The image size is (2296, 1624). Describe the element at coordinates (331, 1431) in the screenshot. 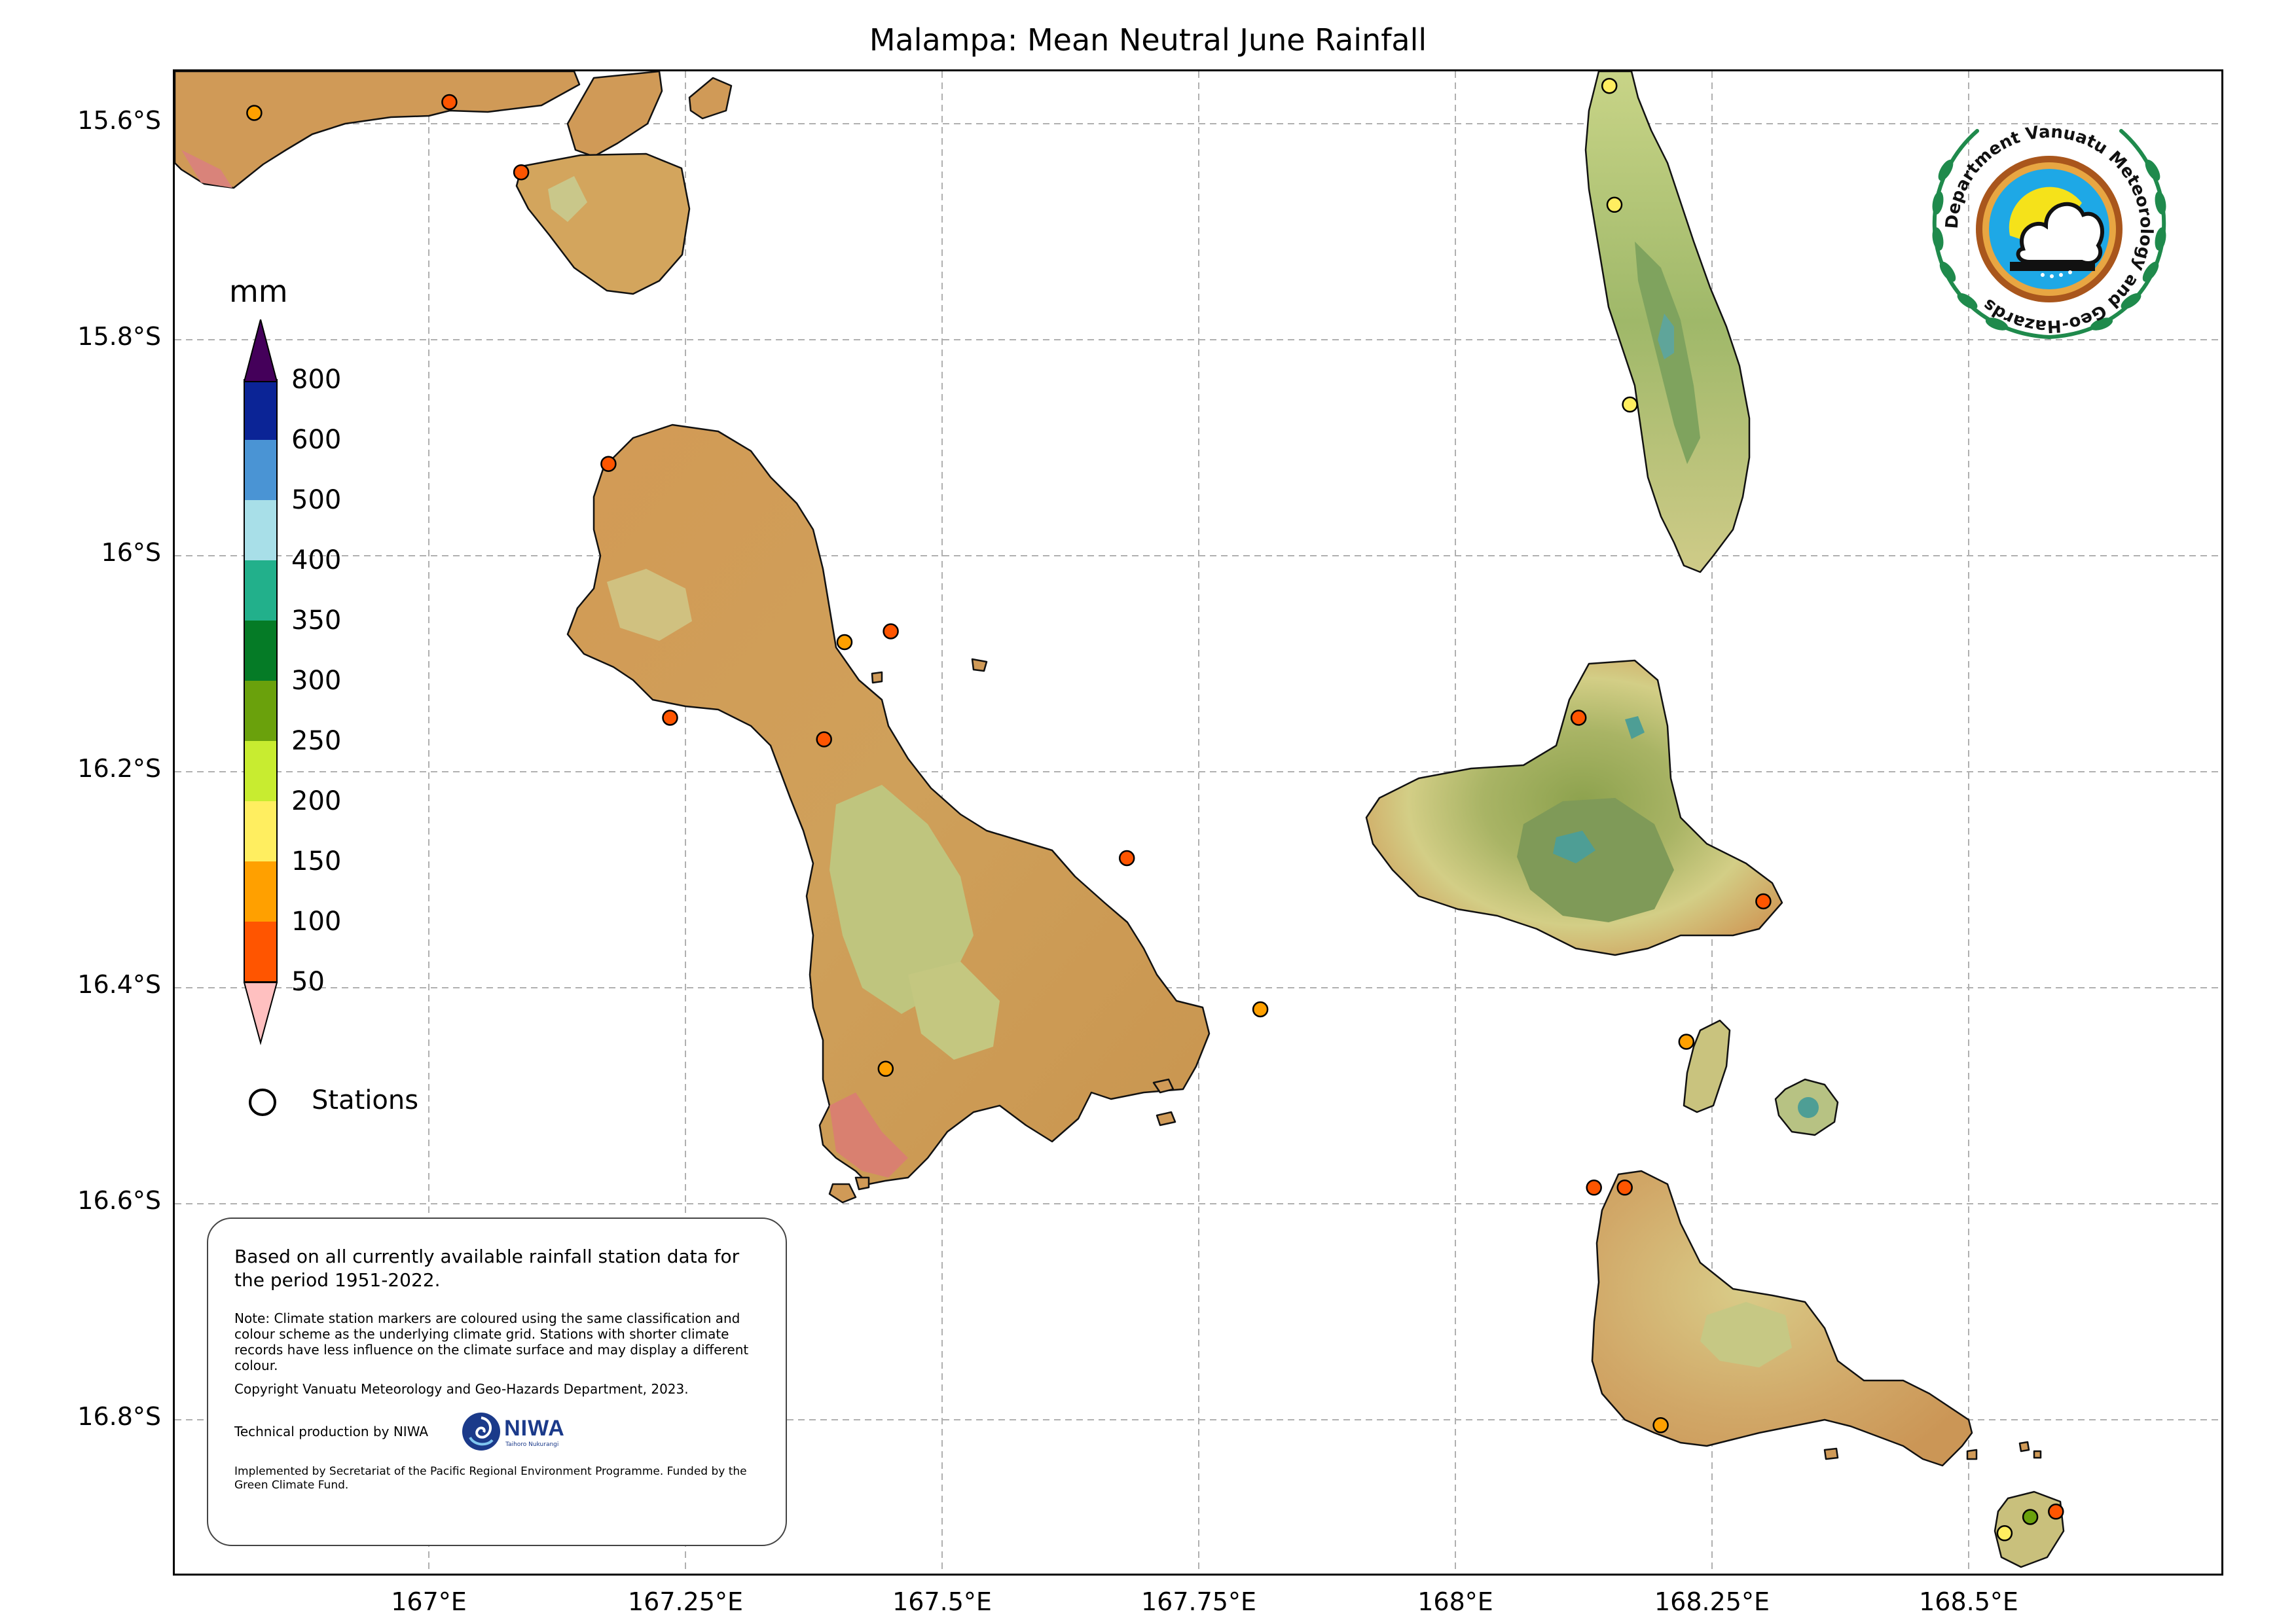

I see `info-technical: Technical production by NIWA` at that location.